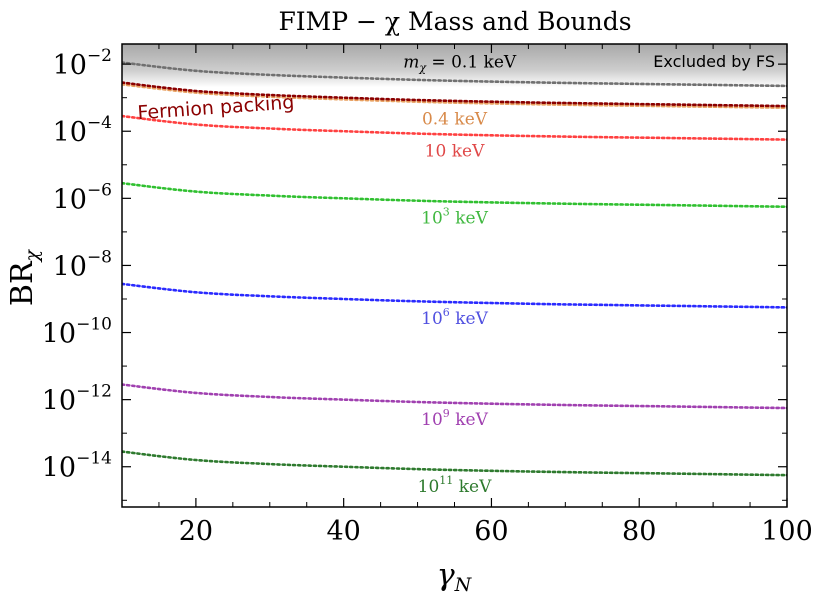  I want to click on x-tick-label: 20, so click(196, 531).